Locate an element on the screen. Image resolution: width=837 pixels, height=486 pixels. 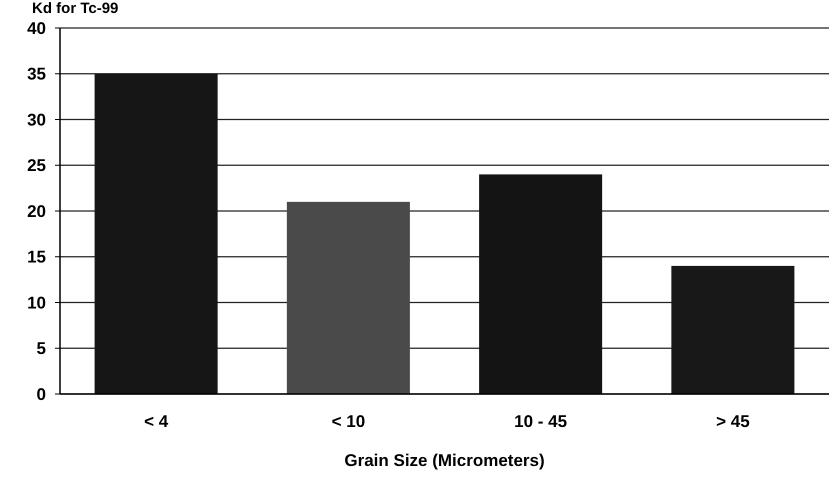
chart-title: Kd for Tc-99 is located at coordinates (75, 8).